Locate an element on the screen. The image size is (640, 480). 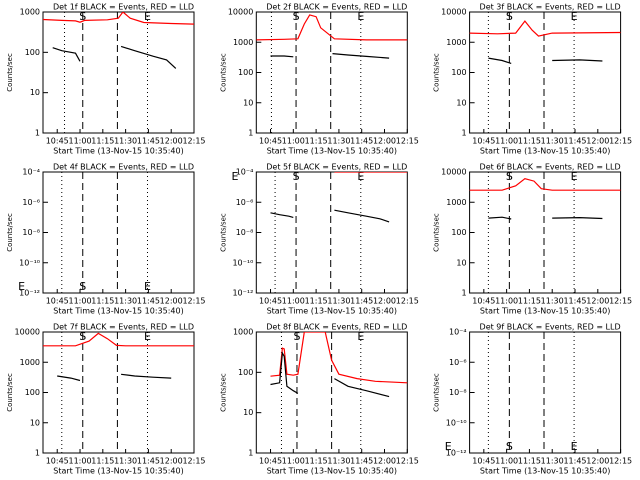
y-tick-label: 10⁻¹² is located at coordinates (456, 453).